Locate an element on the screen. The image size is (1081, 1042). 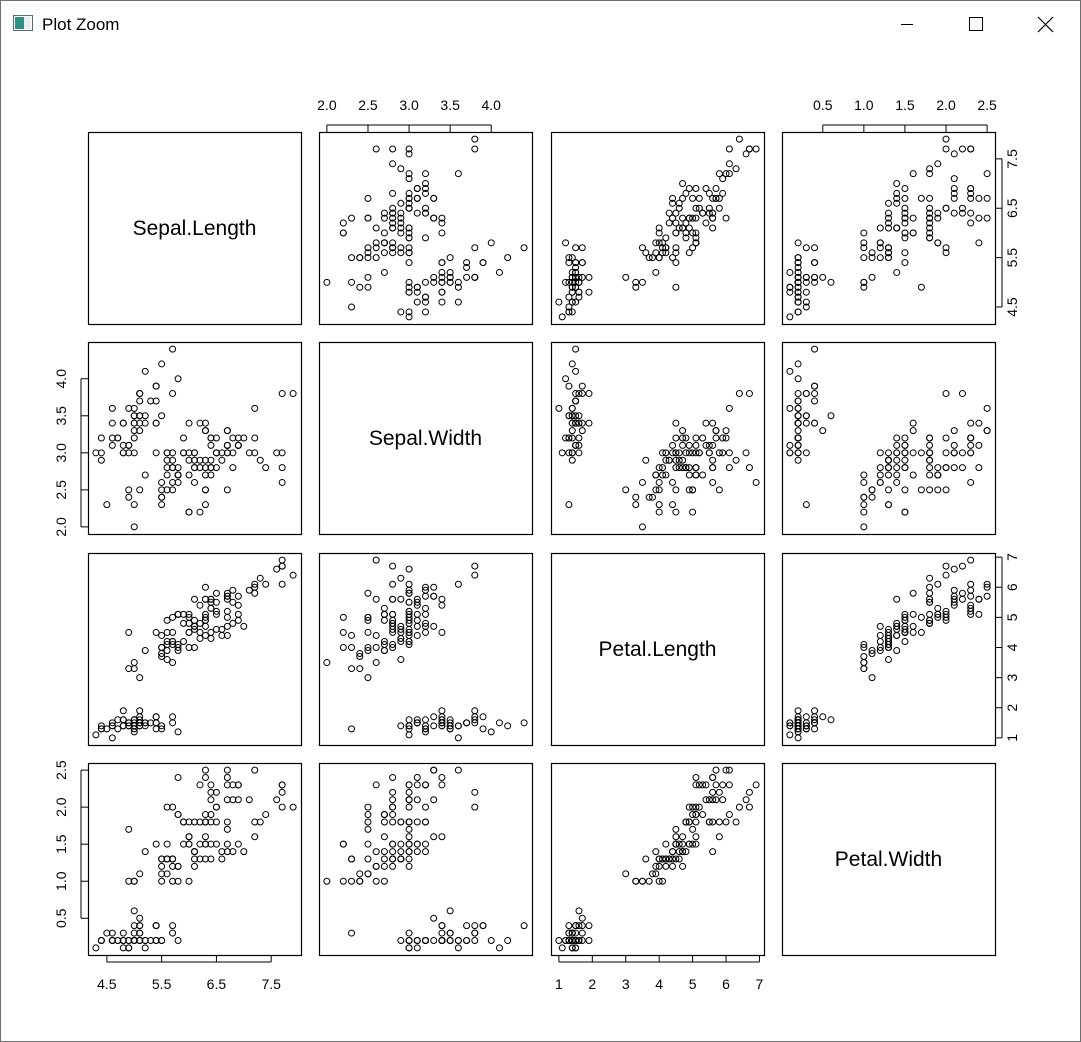
title-bar: Plot Zoom is located at coordinates (540, 24).